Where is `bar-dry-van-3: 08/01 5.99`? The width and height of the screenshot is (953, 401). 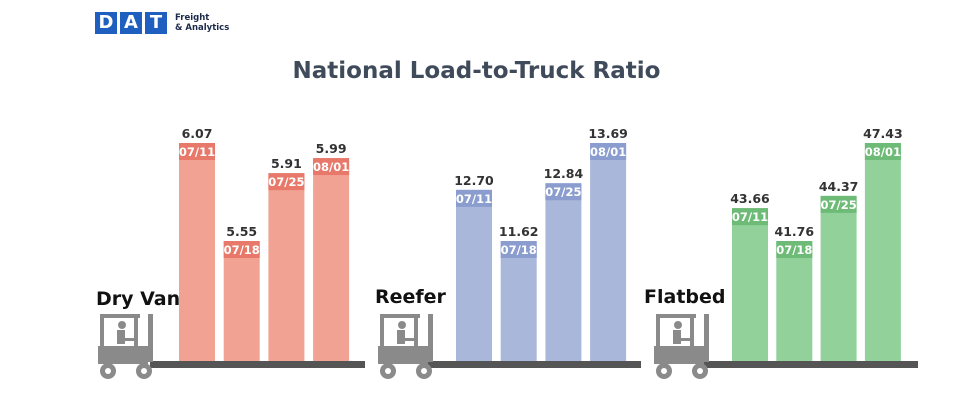 bar-dry-van-3: 08/01 5.99 is located at coordinates (331, 251).